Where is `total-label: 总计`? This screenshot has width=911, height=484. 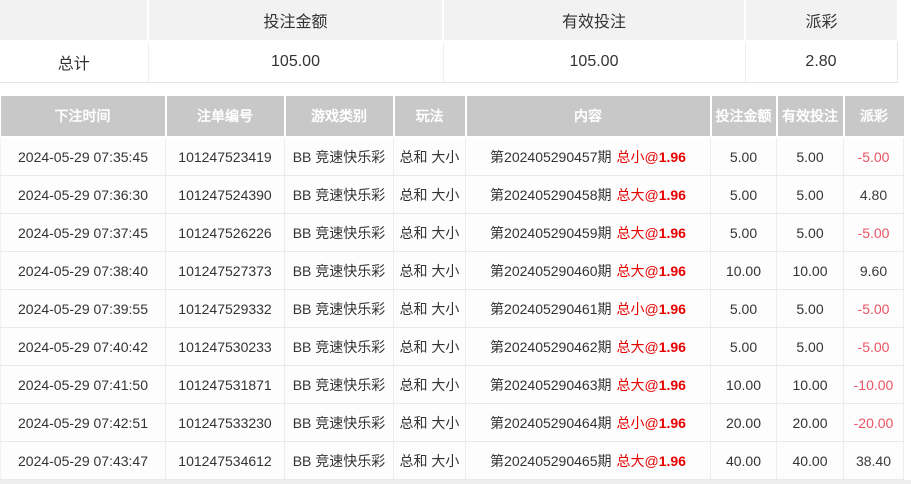 total-label: 总计 is located at coordinates (74, 62).